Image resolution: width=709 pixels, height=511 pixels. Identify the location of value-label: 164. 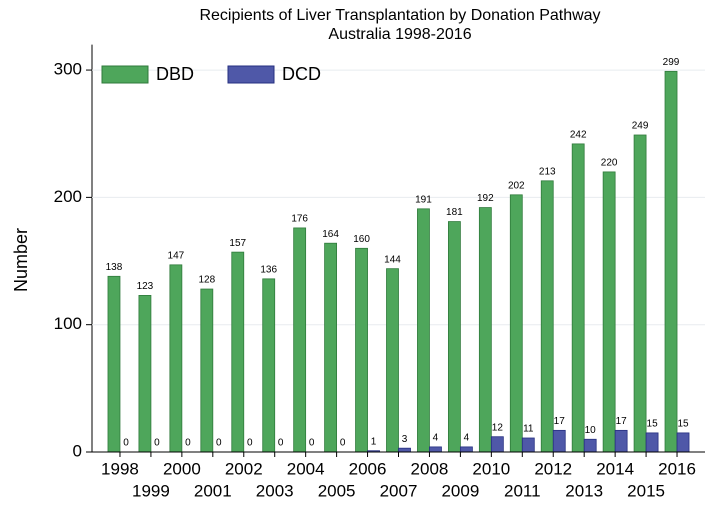
(330, 234).